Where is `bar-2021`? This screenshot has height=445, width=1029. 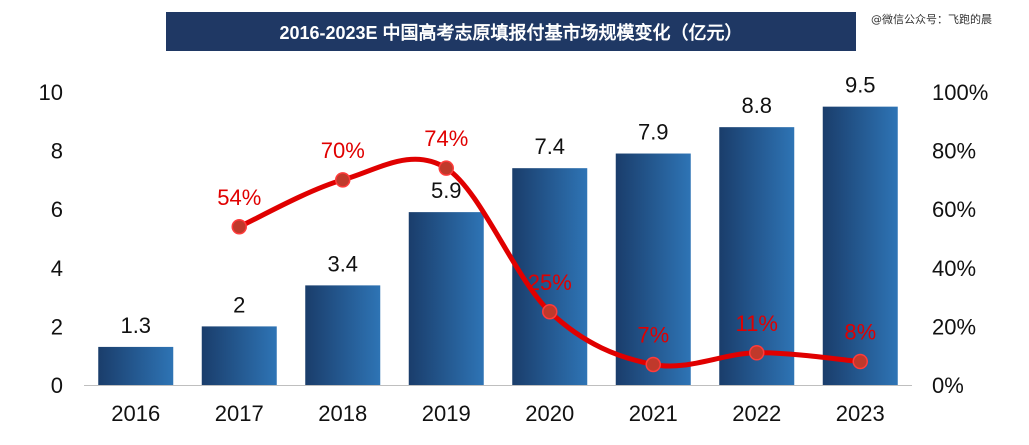 bar-2021 is located at coordinates (653, 269).